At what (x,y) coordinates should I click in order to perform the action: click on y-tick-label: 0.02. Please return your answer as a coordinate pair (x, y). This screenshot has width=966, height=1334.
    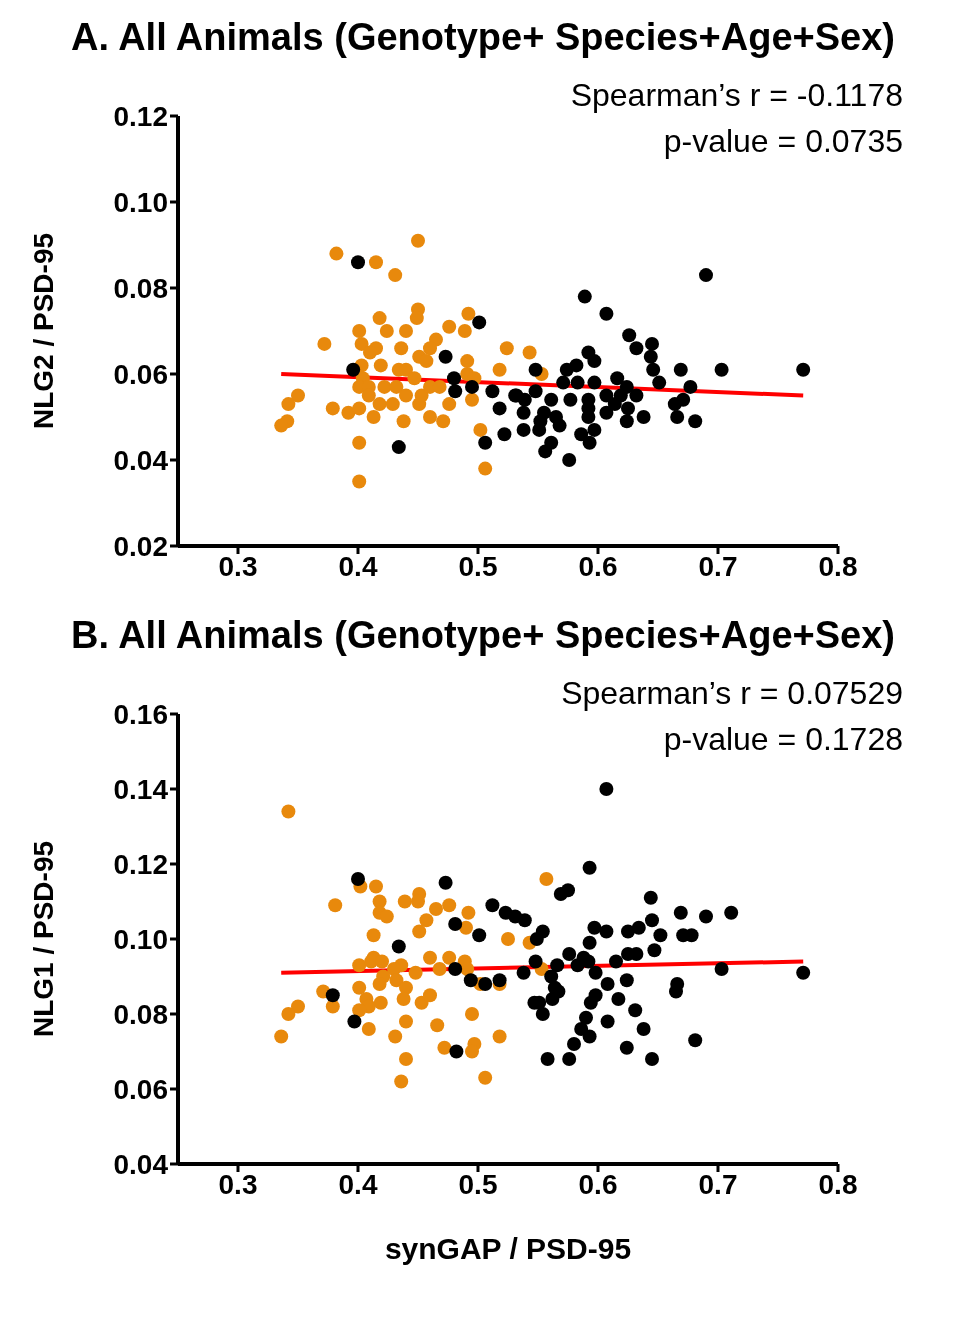
    Looking at the image, I should click on (140, 546).